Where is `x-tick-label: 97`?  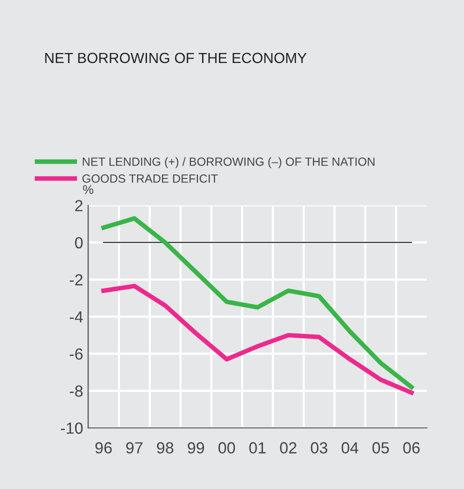
x-tick-label: 97 is located at coordinates (134, 448).